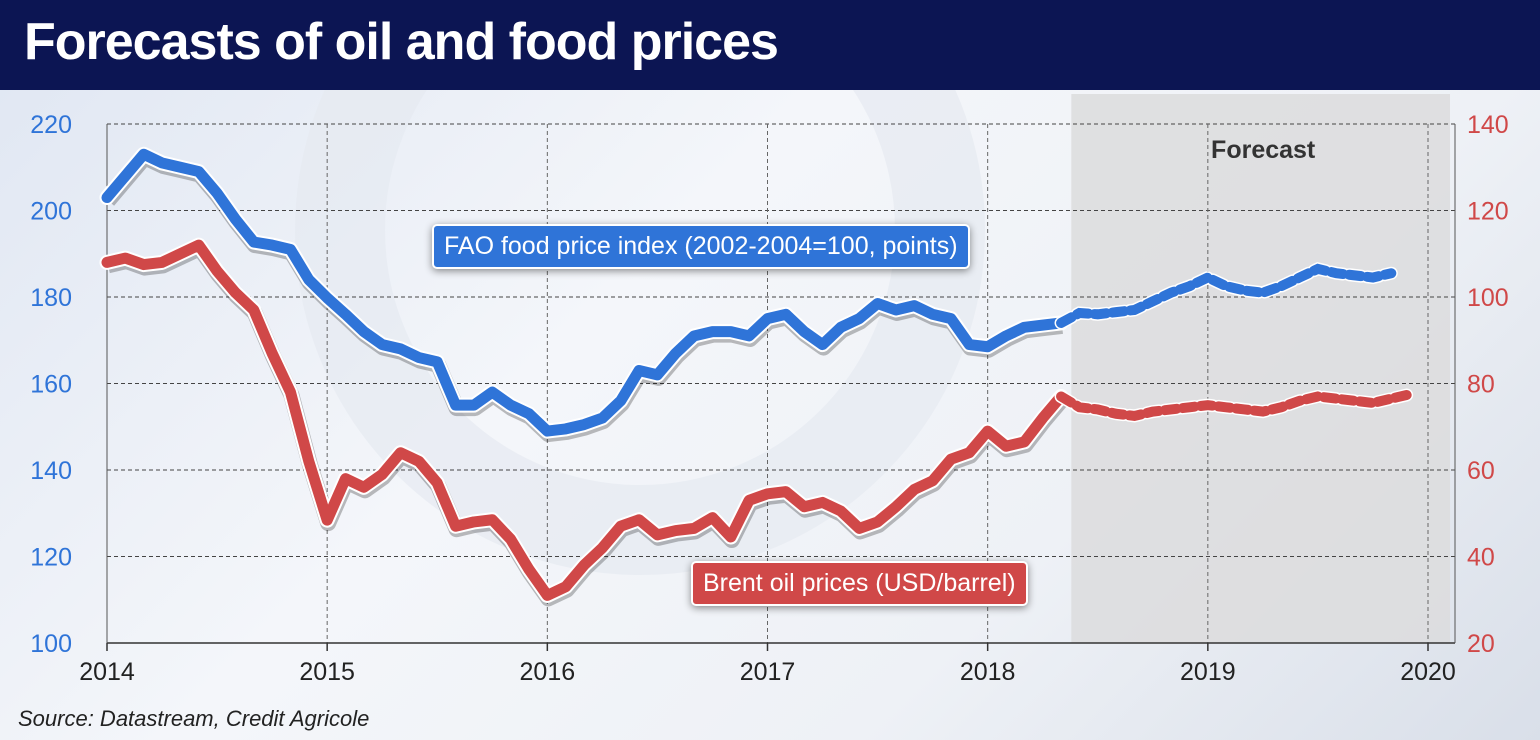 The width and height of the screenshot is (1540, 740). What do you see at coordinates (768, 672) in the screenshot?
I see `x-tick-label: 2017` at bounding box center [768, 672].